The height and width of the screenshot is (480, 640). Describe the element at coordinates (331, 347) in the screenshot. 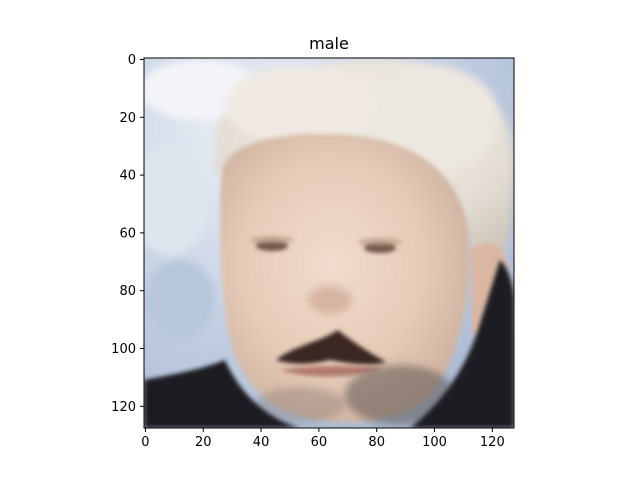

I see `mustache` at that location.